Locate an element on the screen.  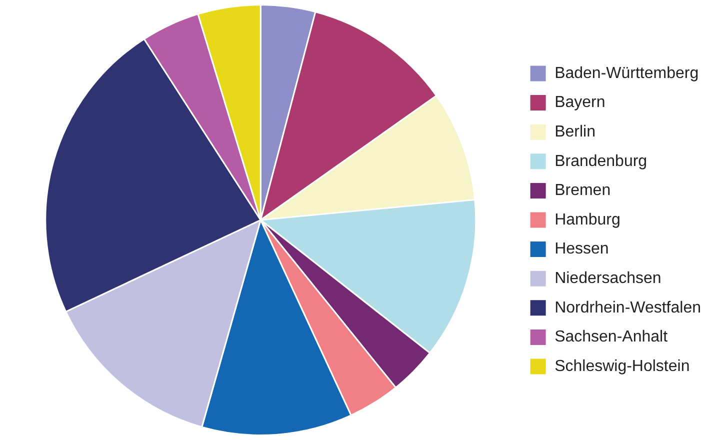
legend-label: Niedersachsen is located at coordinates (608, 279).